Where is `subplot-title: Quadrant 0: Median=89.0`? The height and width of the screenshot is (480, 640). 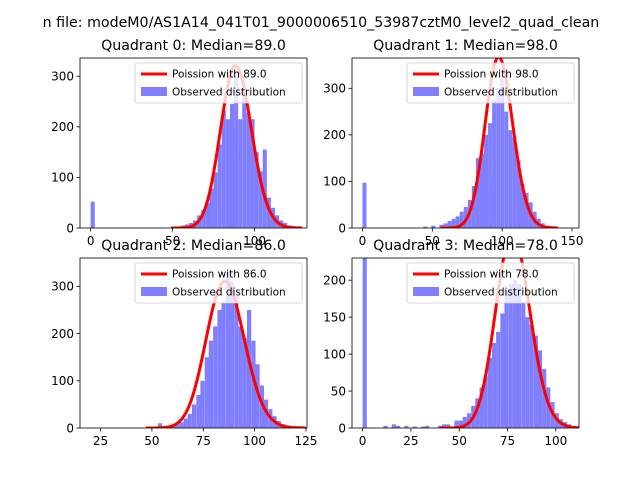
subplot-title: Quadrant 0: Median=89.0 is located at coordinates (193, 46).